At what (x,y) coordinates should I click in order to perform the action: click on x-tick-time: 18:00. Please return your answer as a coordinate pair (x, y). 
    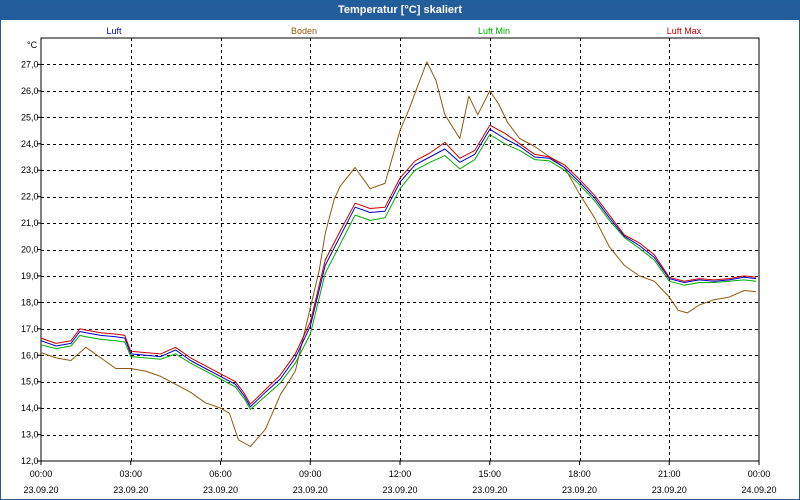
    Looking at the image, I should click on (579, 474).